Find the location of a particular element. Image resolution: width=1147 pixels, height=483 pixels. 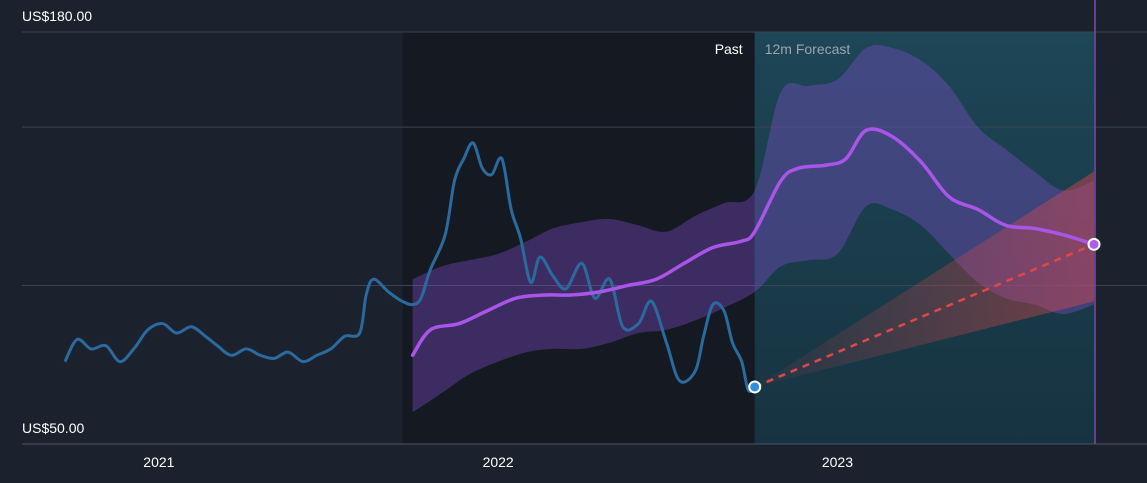

x-axis-tick-label: 2022 is located at coordinates (498, 462).